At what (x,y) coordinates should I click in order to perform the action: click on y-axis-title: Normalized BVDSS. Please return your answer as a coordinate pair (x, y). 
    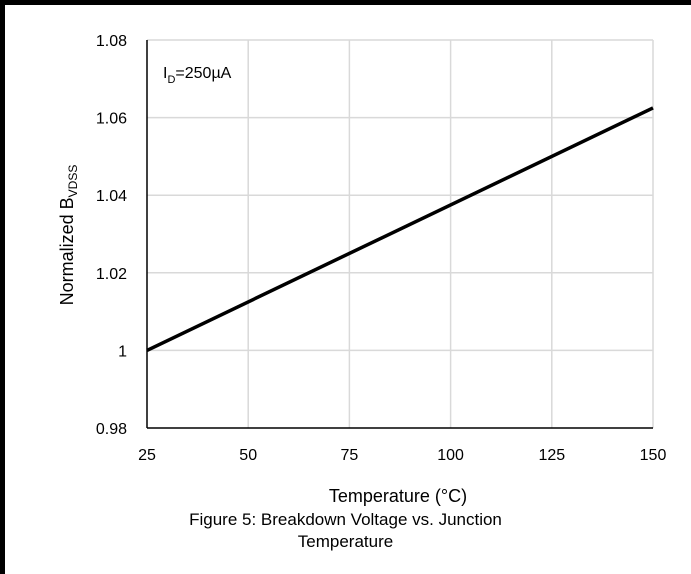
    Looking at the image, I should click on (68, 235).